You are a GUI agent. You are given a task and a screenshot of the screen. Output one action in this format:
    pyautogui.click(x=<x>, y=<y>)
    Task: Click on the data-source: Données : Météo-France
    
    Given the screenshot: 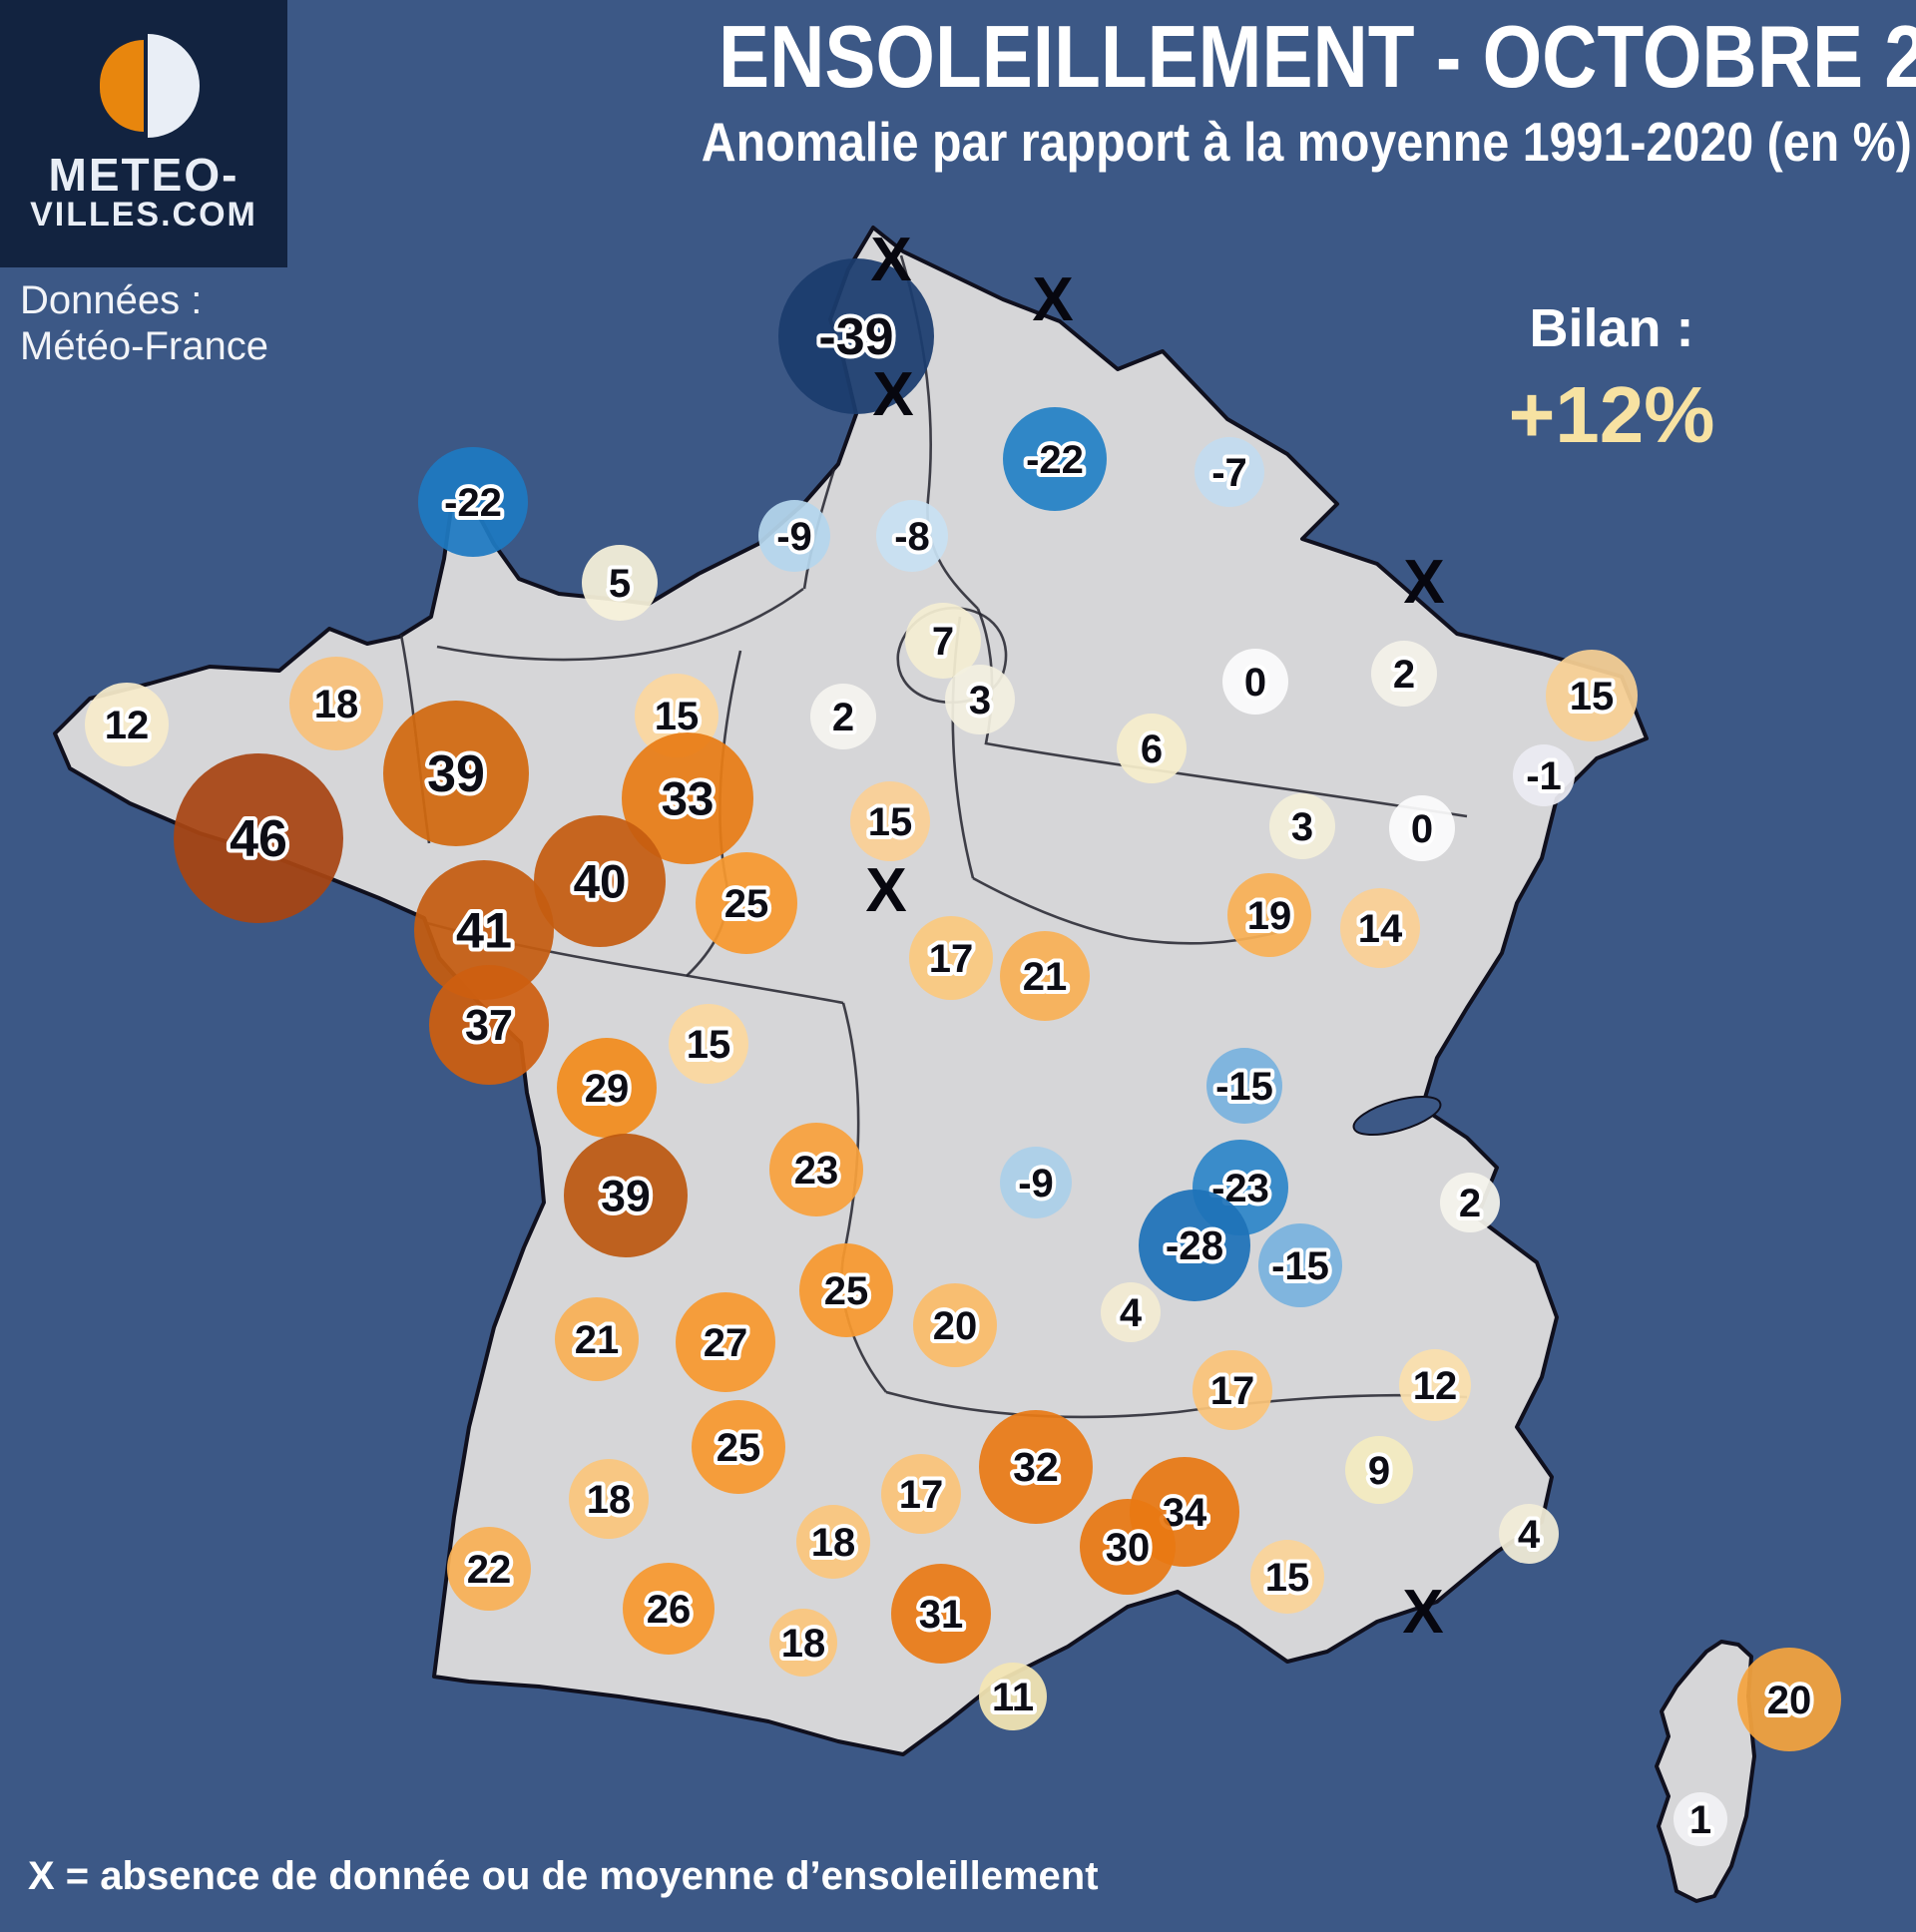 What is the action you would take?
    pyautogui.click(x=149, y=323)
    